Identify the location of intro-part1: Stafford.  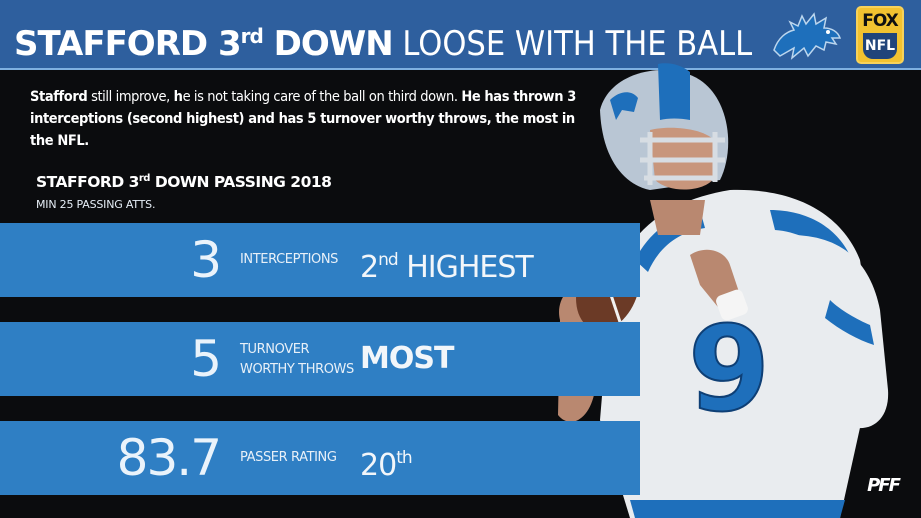
(59, 97).